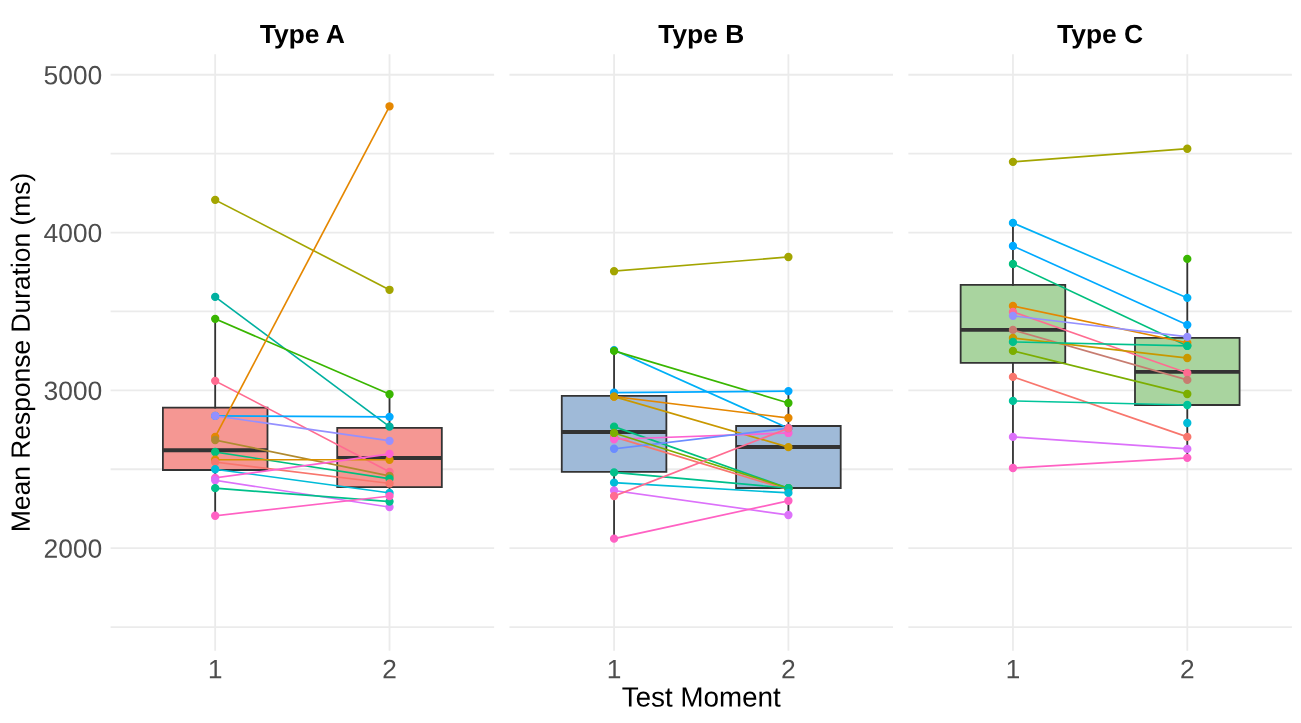 The height and width of the screenshot is (723, 1301). What do you see at coordinates (73, 75) in the screenshot?
I see `y-tick-label: 5000` at bounding box center [73, 75].